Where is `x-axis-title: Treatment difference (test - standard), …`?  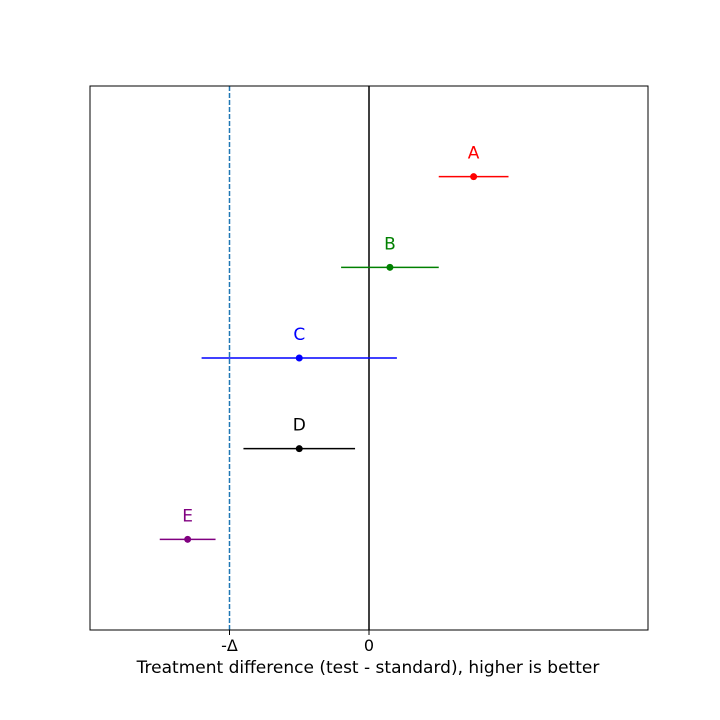 x-axis-title: Treatment difference (test - standard), … is located at coordinates (368, 668).